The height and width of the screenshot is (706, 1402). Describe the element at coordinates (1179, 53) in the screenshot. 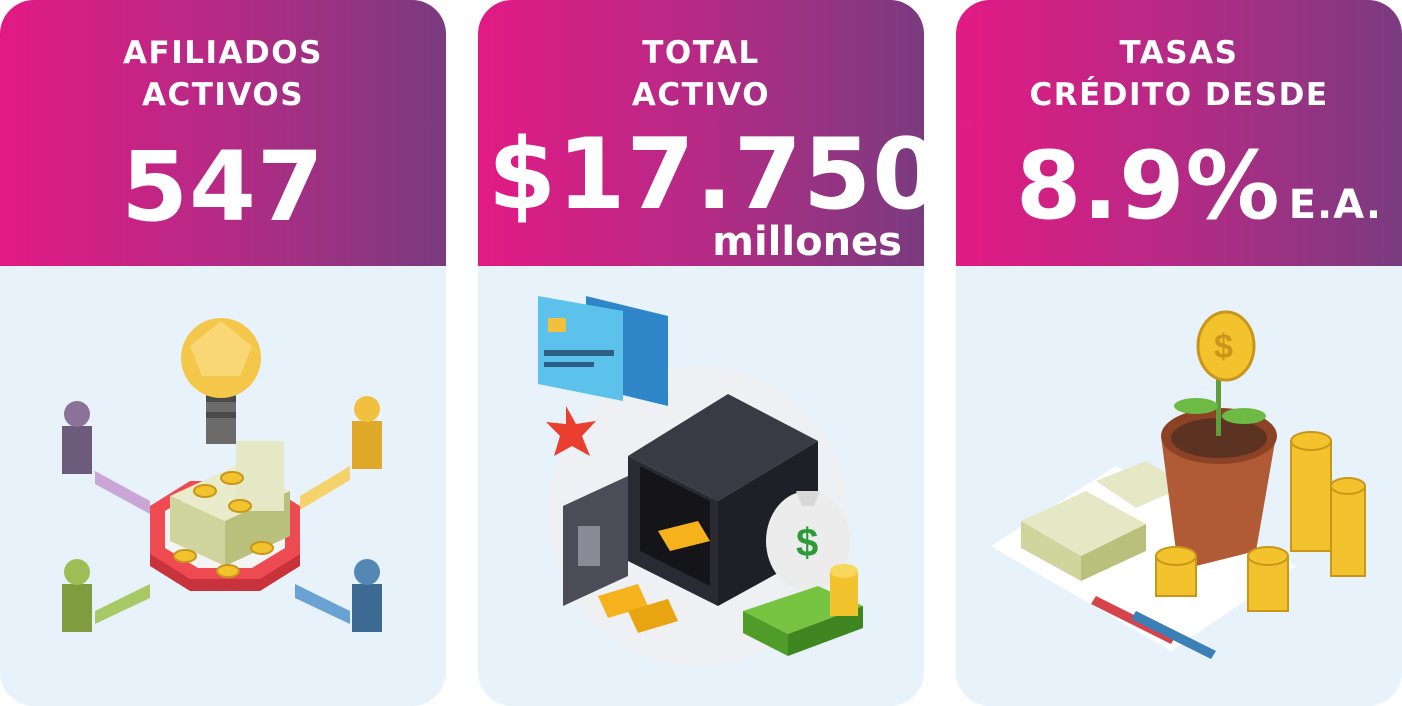

I see `credit-rates-label-line1: TASAS` at that location.